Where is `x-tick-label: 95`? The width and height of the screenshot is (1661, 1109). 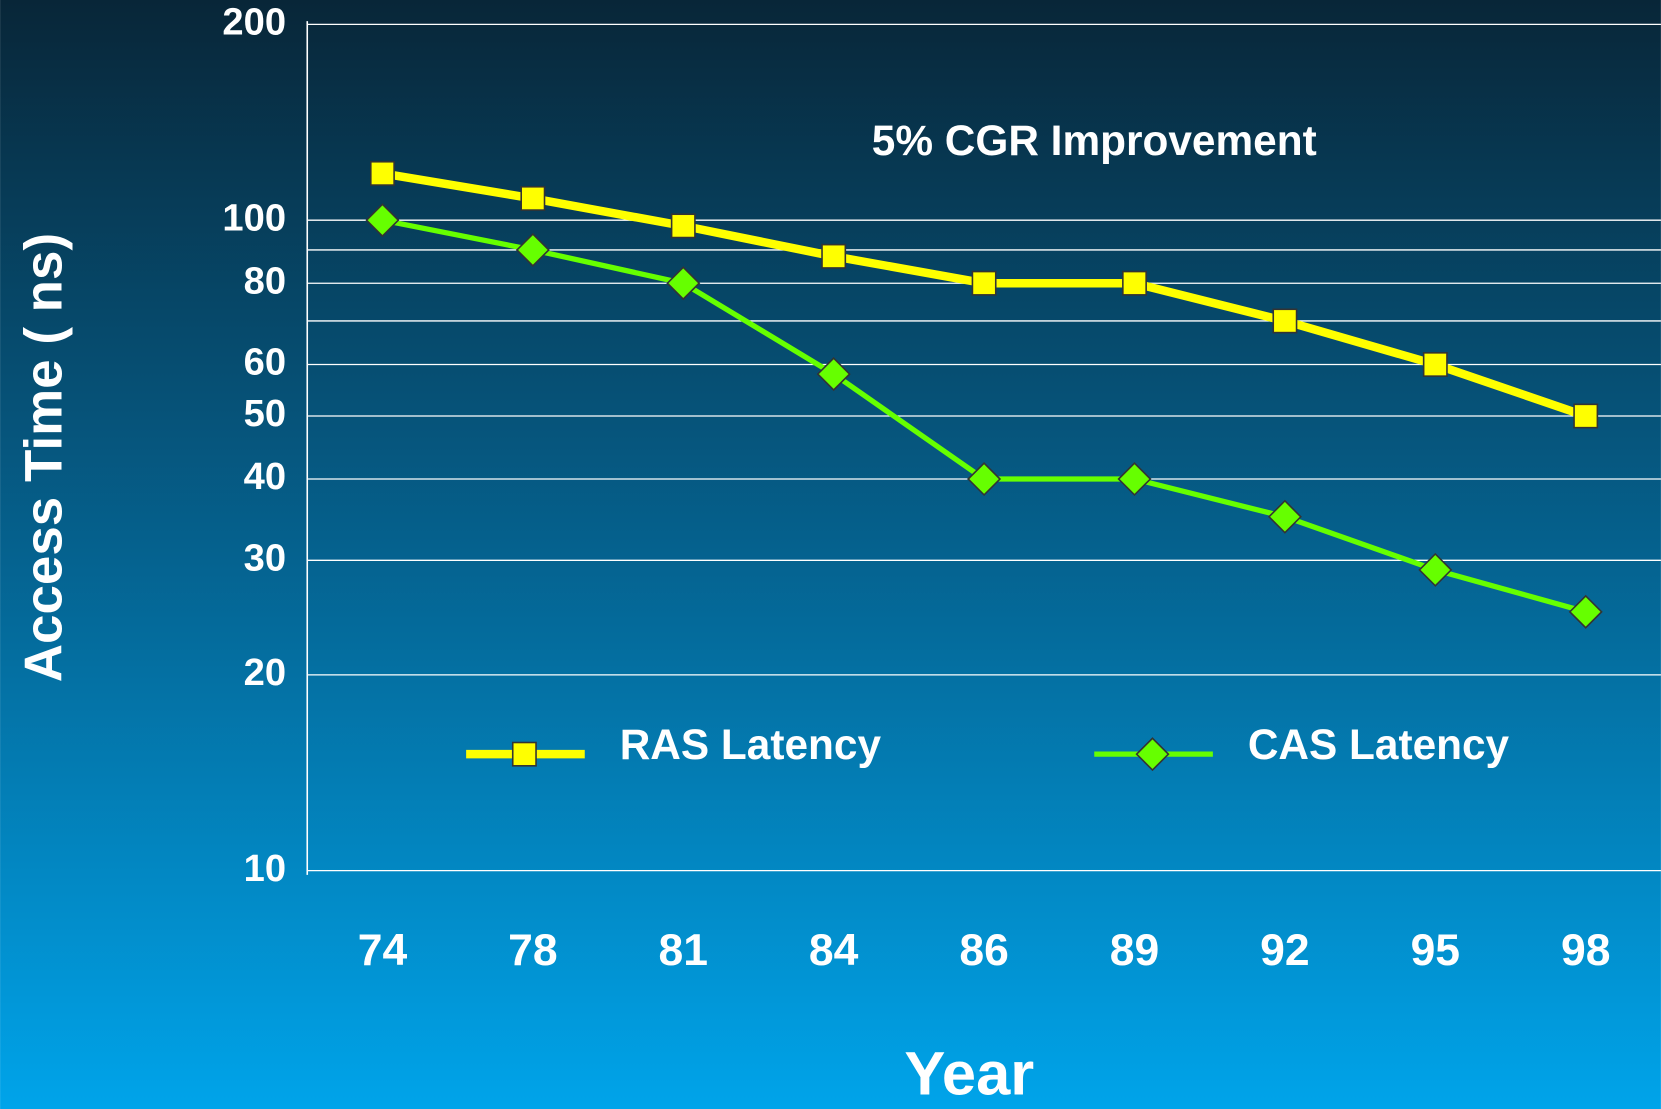 x-tick-label: 95 is located at coordinates (1435, 950).